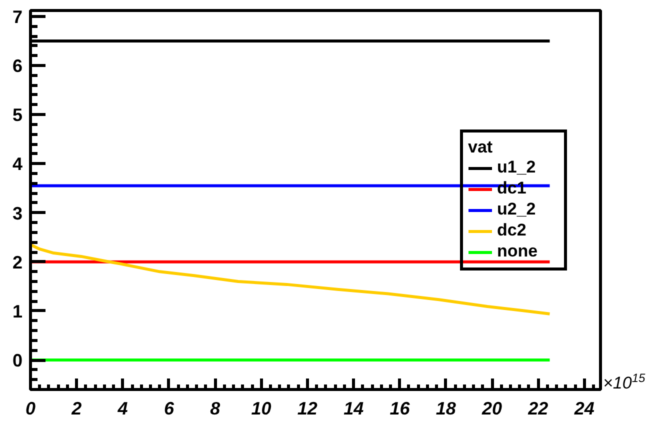  What do you see at coordinates (17, 164) in the screenshot?
I see `y-tick-label: 4` at bounding box center [17, 164].